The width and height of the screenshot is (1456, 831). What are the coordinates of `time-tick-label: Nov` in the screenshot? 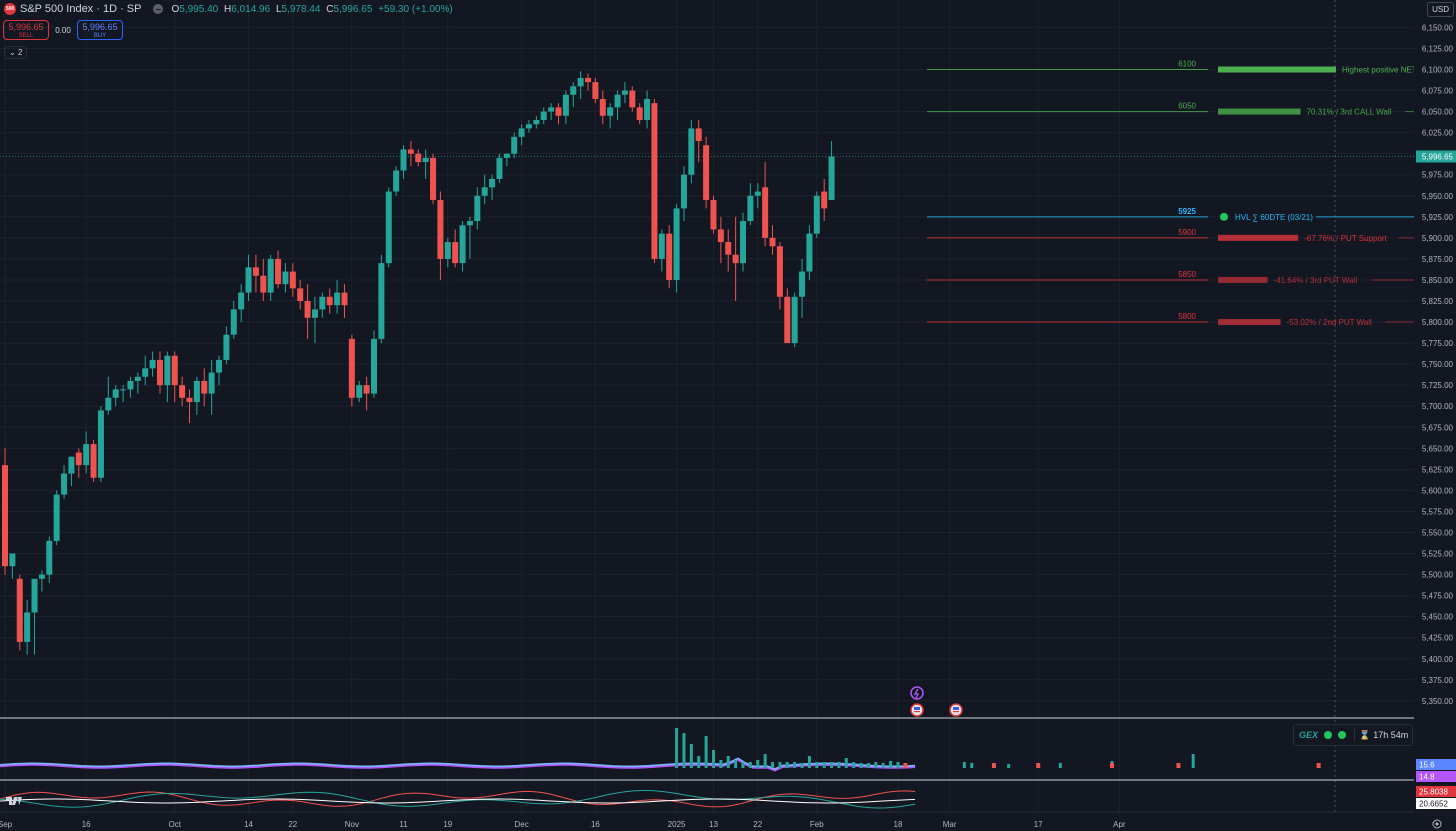 It's located at (352, 824).